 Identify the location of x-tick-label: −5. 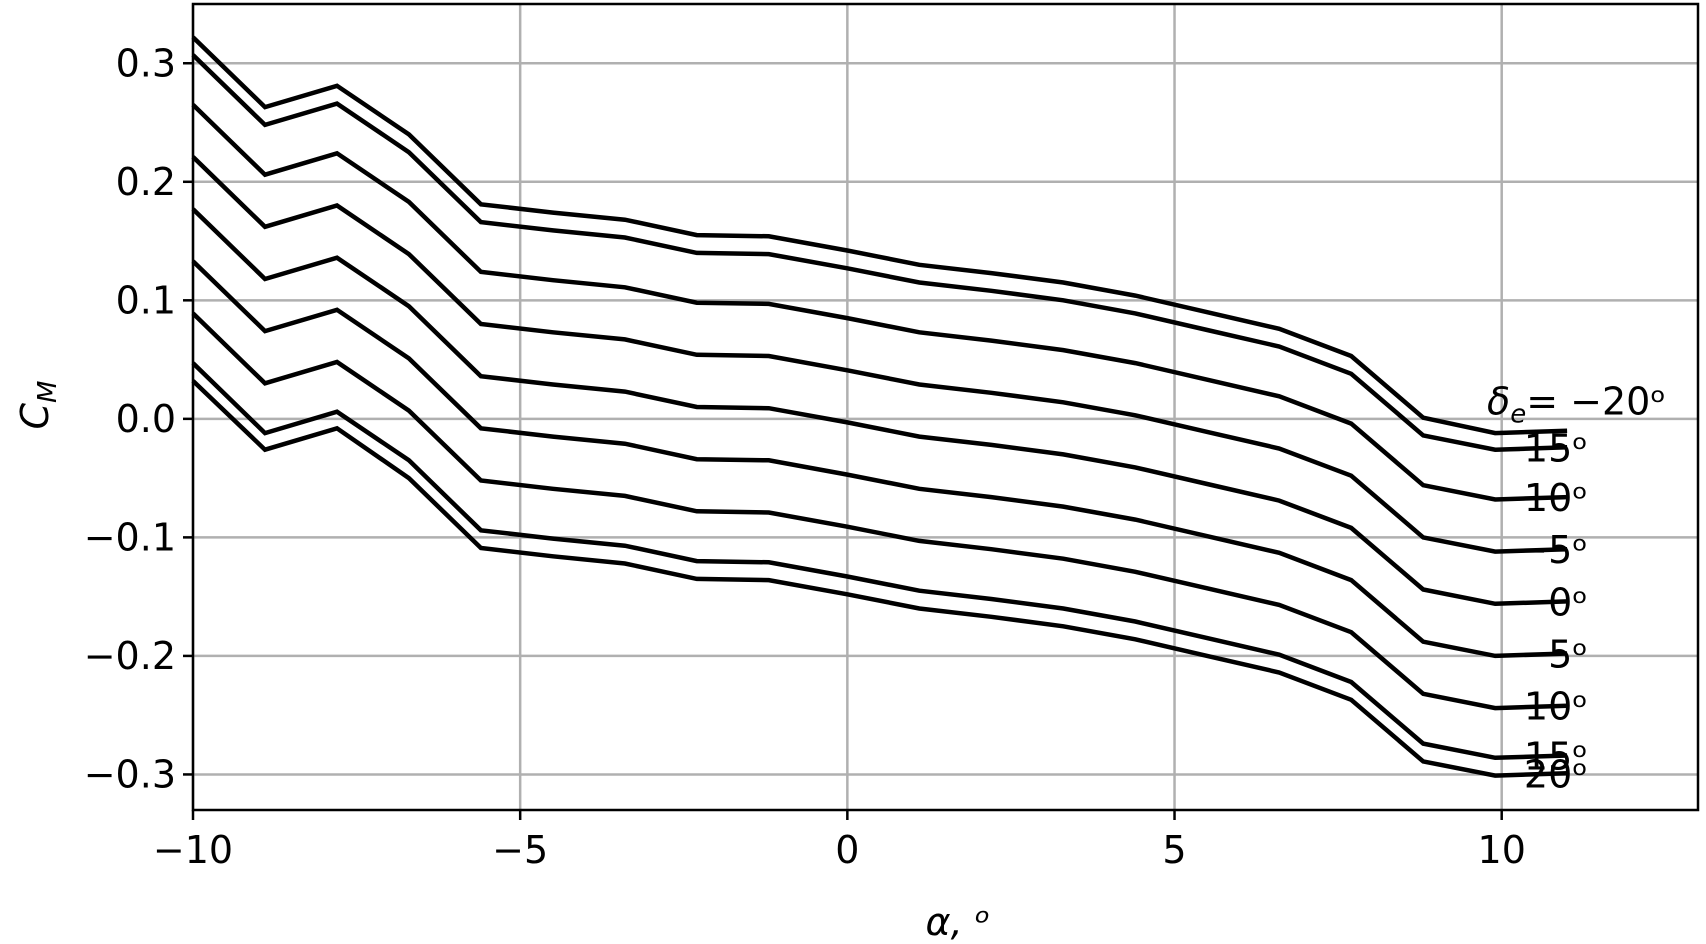
(520, 850).